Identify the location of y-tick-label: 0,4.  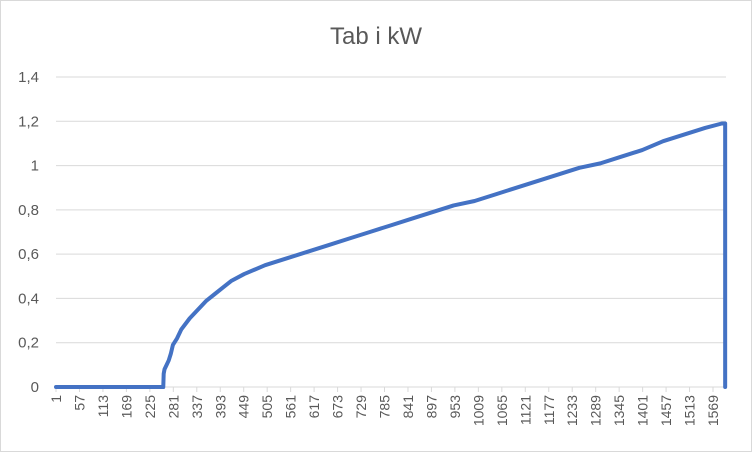
(28, 298).